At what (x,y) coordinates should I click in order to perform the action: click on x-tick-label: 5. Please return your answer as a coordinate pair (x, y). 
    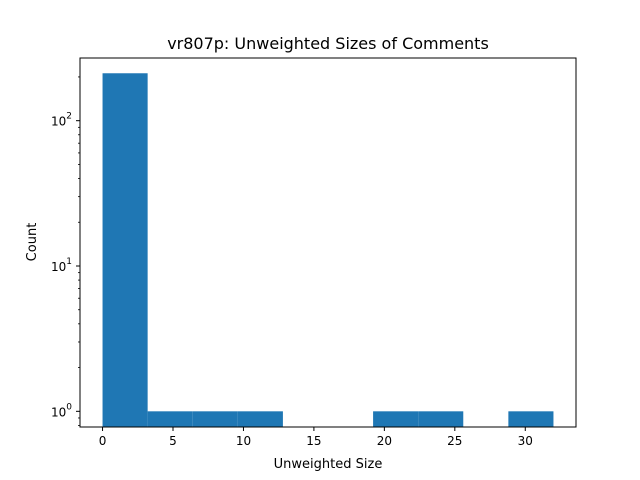
    Looking at the image, I should click on (173, 441).